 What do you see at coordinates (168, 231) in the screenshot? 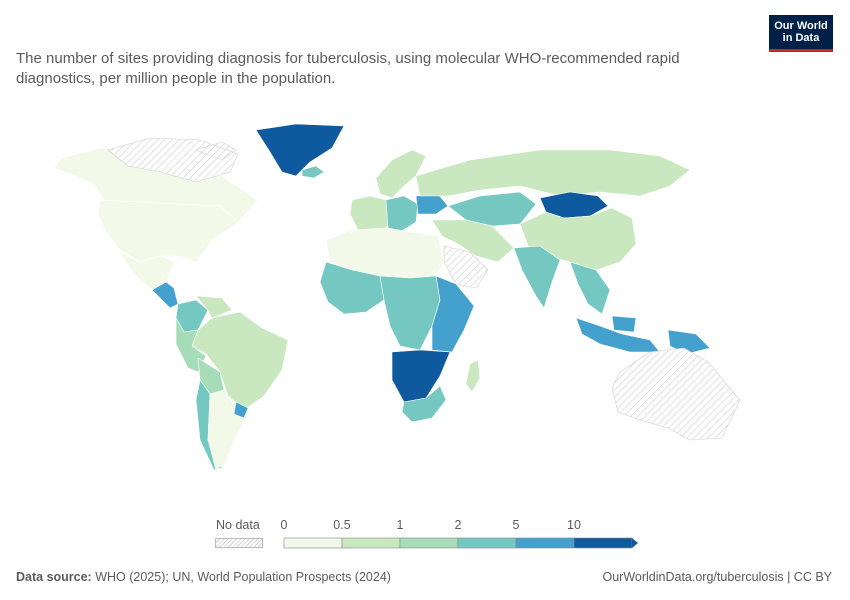
I see `region-united-states` at bounding box center [168, 231].